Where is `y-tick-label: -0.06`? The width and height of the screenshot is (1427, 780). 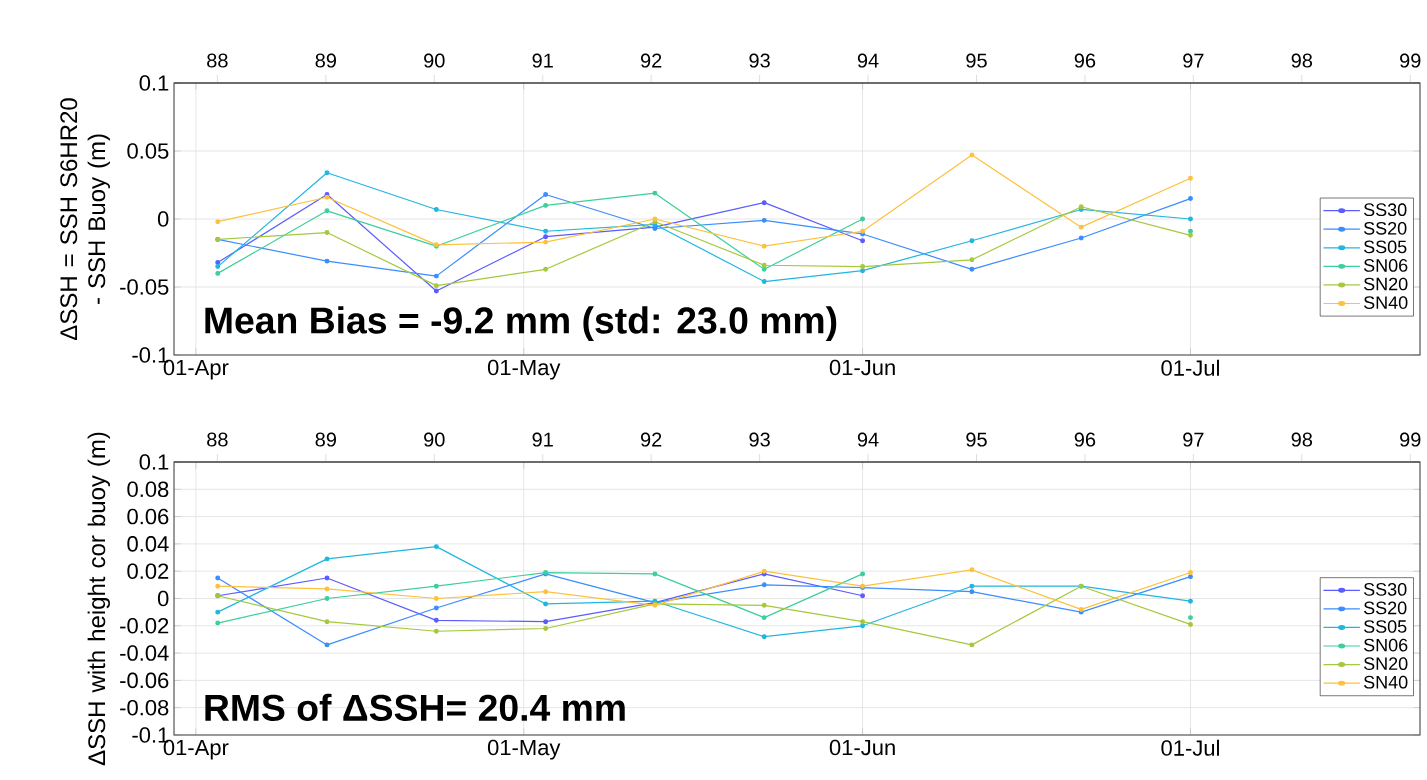 y-tick-label: -0.06 is located at coordinates (144, 680).